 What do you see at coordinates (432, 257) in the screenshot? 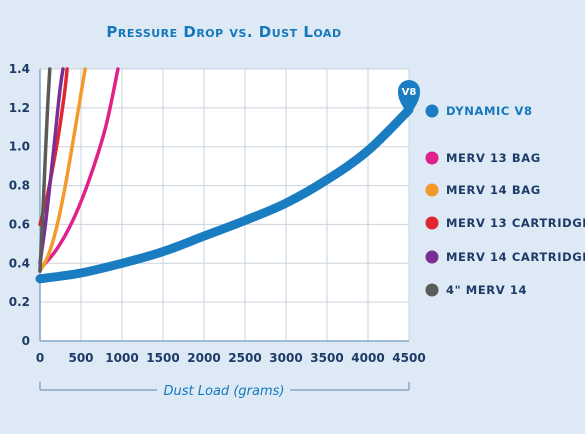
I see `legend-swatch-merv-14-cartridge` at bounding box center [432, 257].